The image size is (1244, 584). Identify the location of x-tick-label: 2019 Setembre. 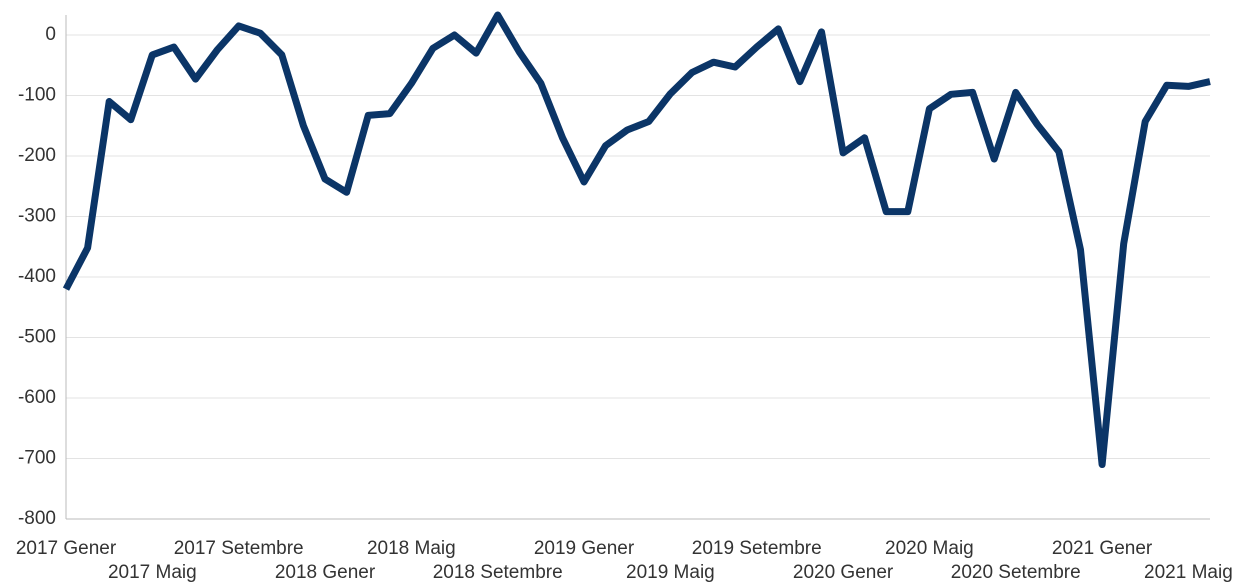
(757, 548).